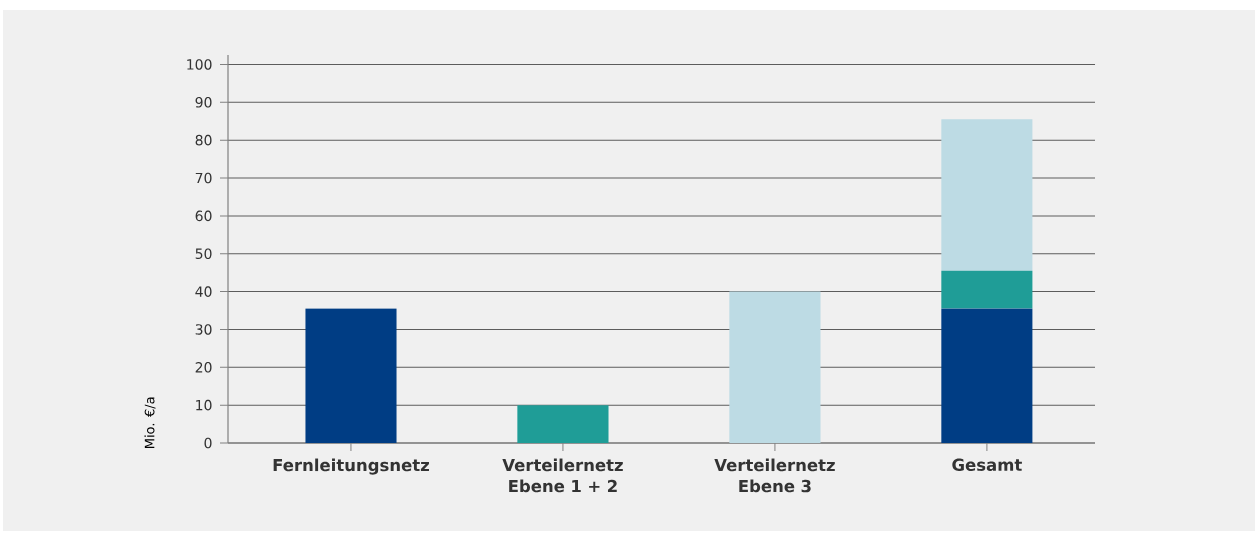 Image resolution: width=1258 pixels, height=541 pixels. What do you see at coordinates (150, 422) in the screenshot?
I see `y-axis-title: Mio. €/a` at bounding box center [150, 422].